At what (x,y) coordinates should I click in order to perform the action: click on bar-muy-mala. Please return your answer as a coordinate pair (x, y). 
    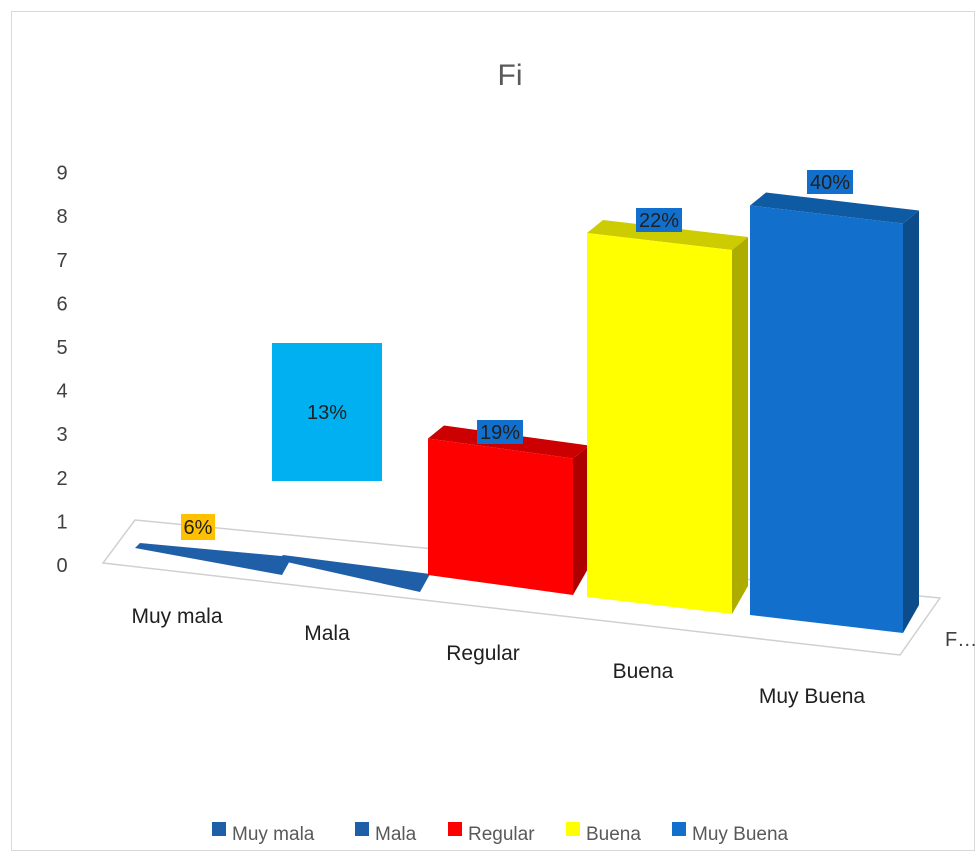
    Looking at the image, I should click on (213, 559).